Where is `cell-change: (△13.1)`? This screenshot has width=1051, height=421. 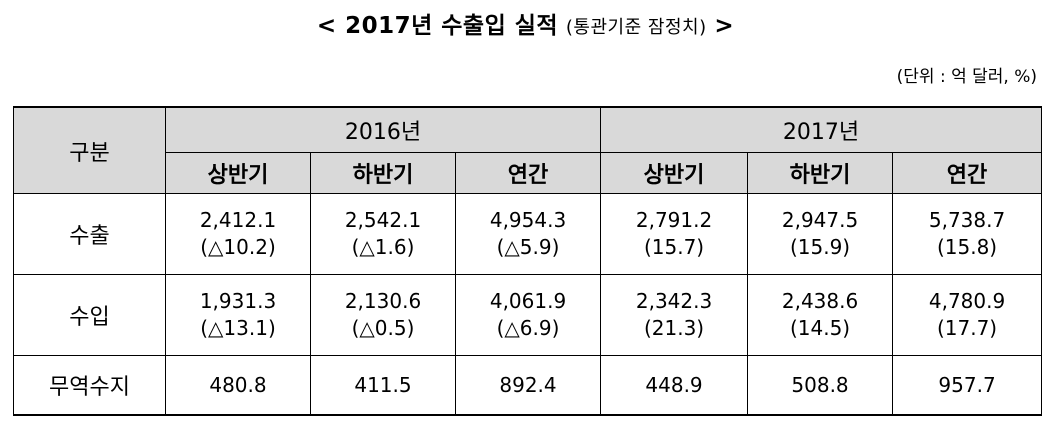 cell-change: (△13.1) is located at coordinates (238, 328).